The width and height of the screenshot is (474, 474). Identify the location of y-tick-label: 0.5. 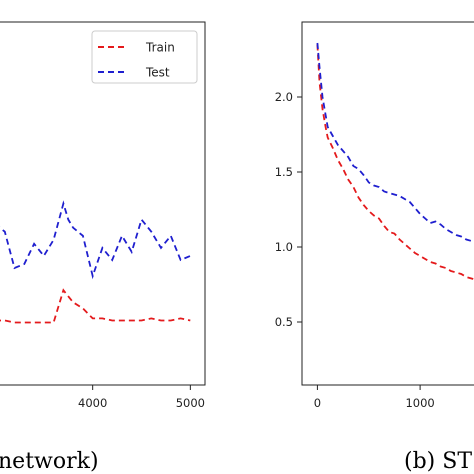
(284, 322).